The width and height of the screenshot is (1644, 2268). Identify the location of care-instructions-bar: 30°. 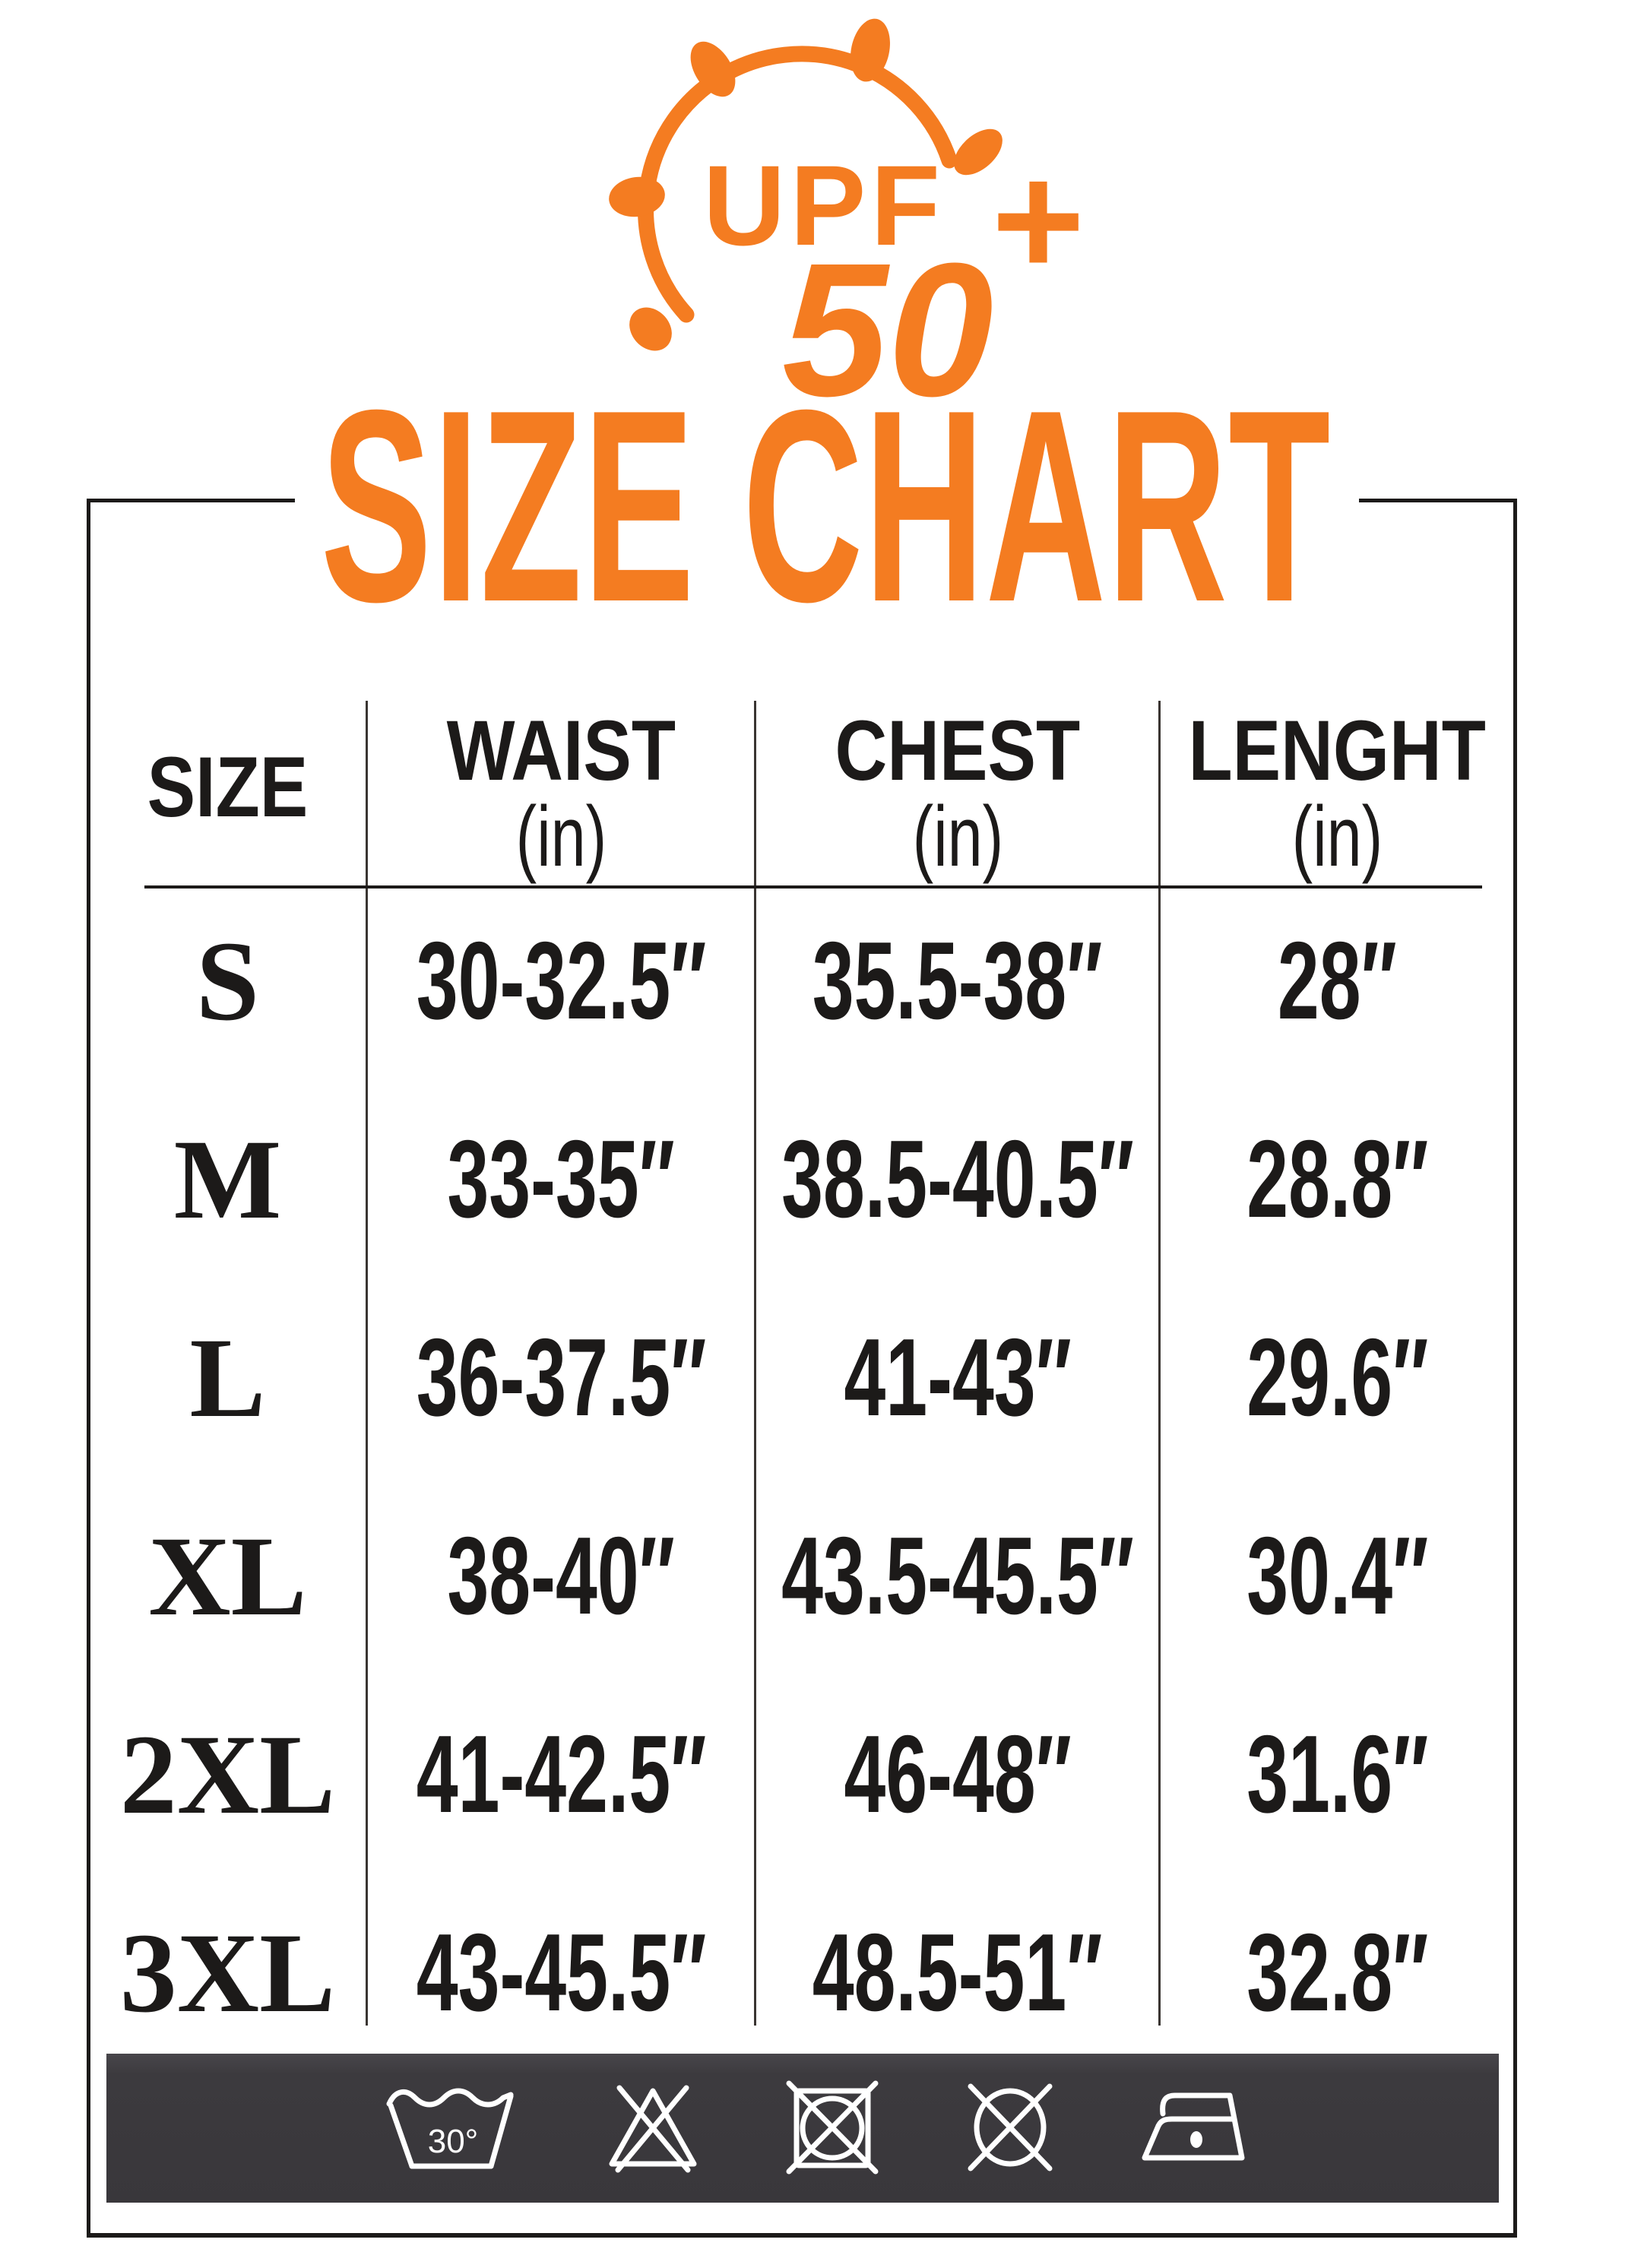
(802, 2128).